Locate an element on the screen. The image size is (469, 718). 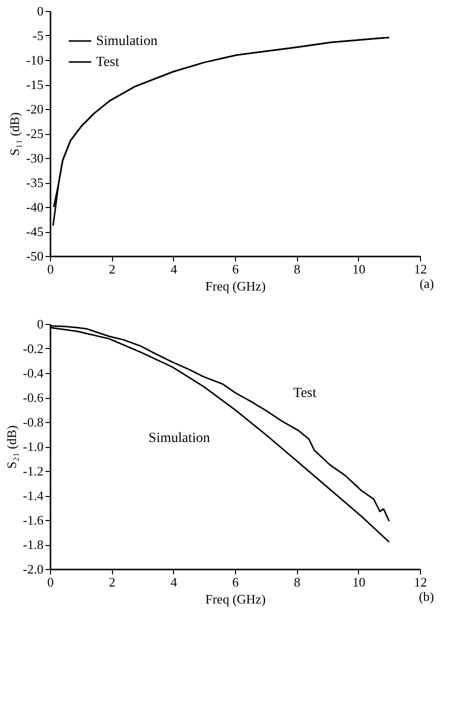
y-axis-title: S₂₁ (dB) is located at coordinates (11, 447).